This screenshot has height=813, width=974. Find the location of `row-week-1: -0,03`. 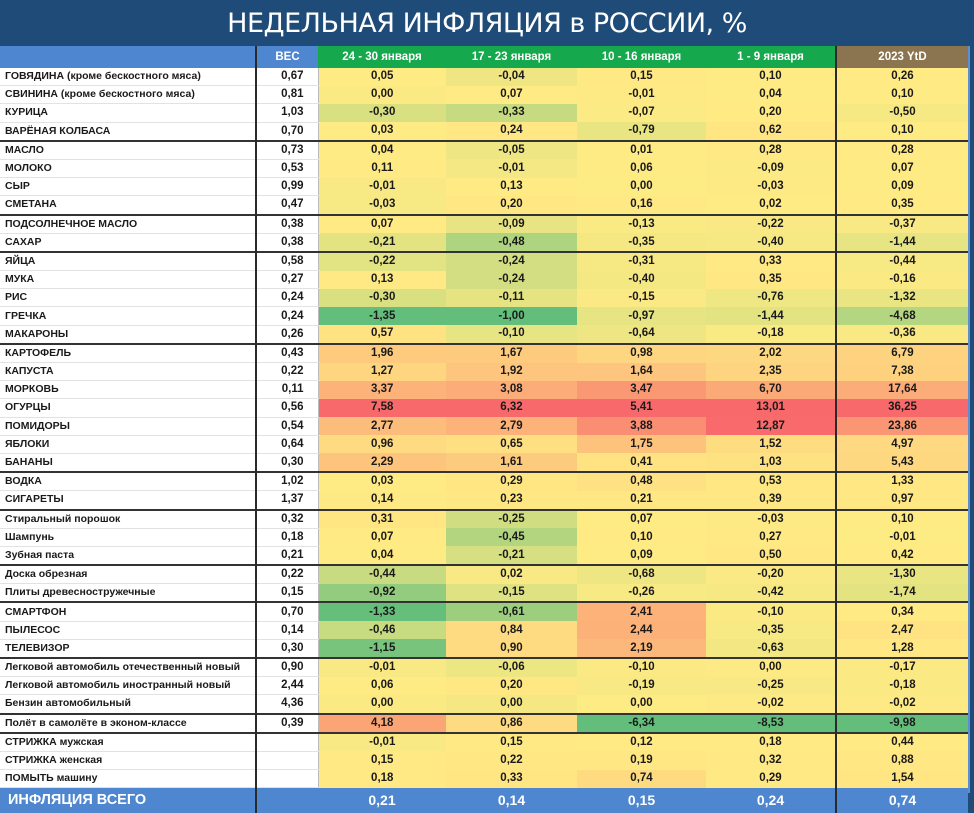

row-week-1: -0,03 is located at coordinates (382, 205).